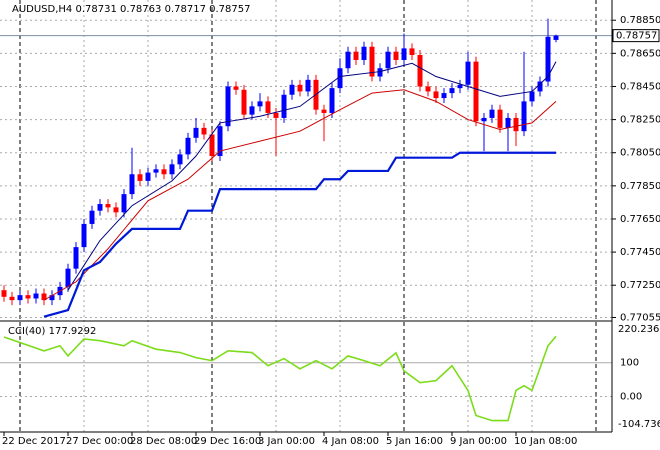 This screenshot has width=660, height=450. I want to click on x-tick-label: 27 Dec 00:00, so click(99, 441).